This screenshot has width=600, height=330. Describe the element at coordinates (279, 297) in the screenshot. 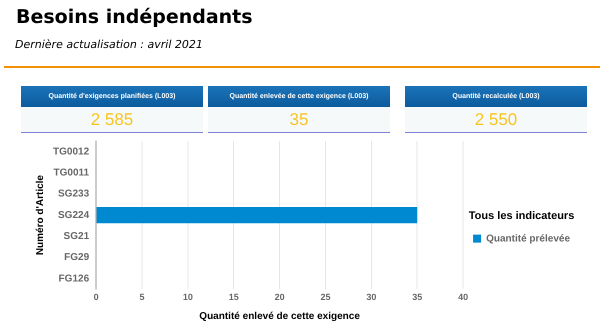

I see `x-tick-label: 20` at that location.